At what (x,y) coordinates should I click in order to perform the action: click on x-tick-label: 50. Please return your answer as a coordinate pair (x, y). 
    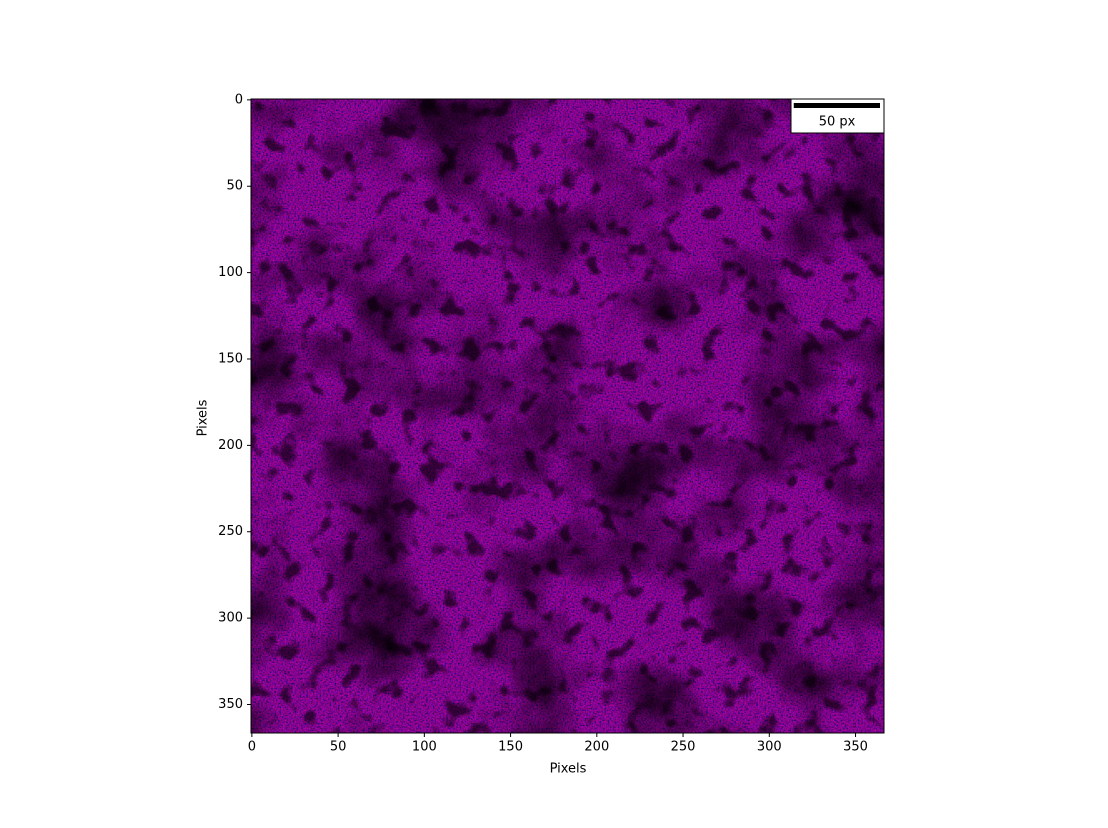
    Looking at the image, I should click on (338, 747).